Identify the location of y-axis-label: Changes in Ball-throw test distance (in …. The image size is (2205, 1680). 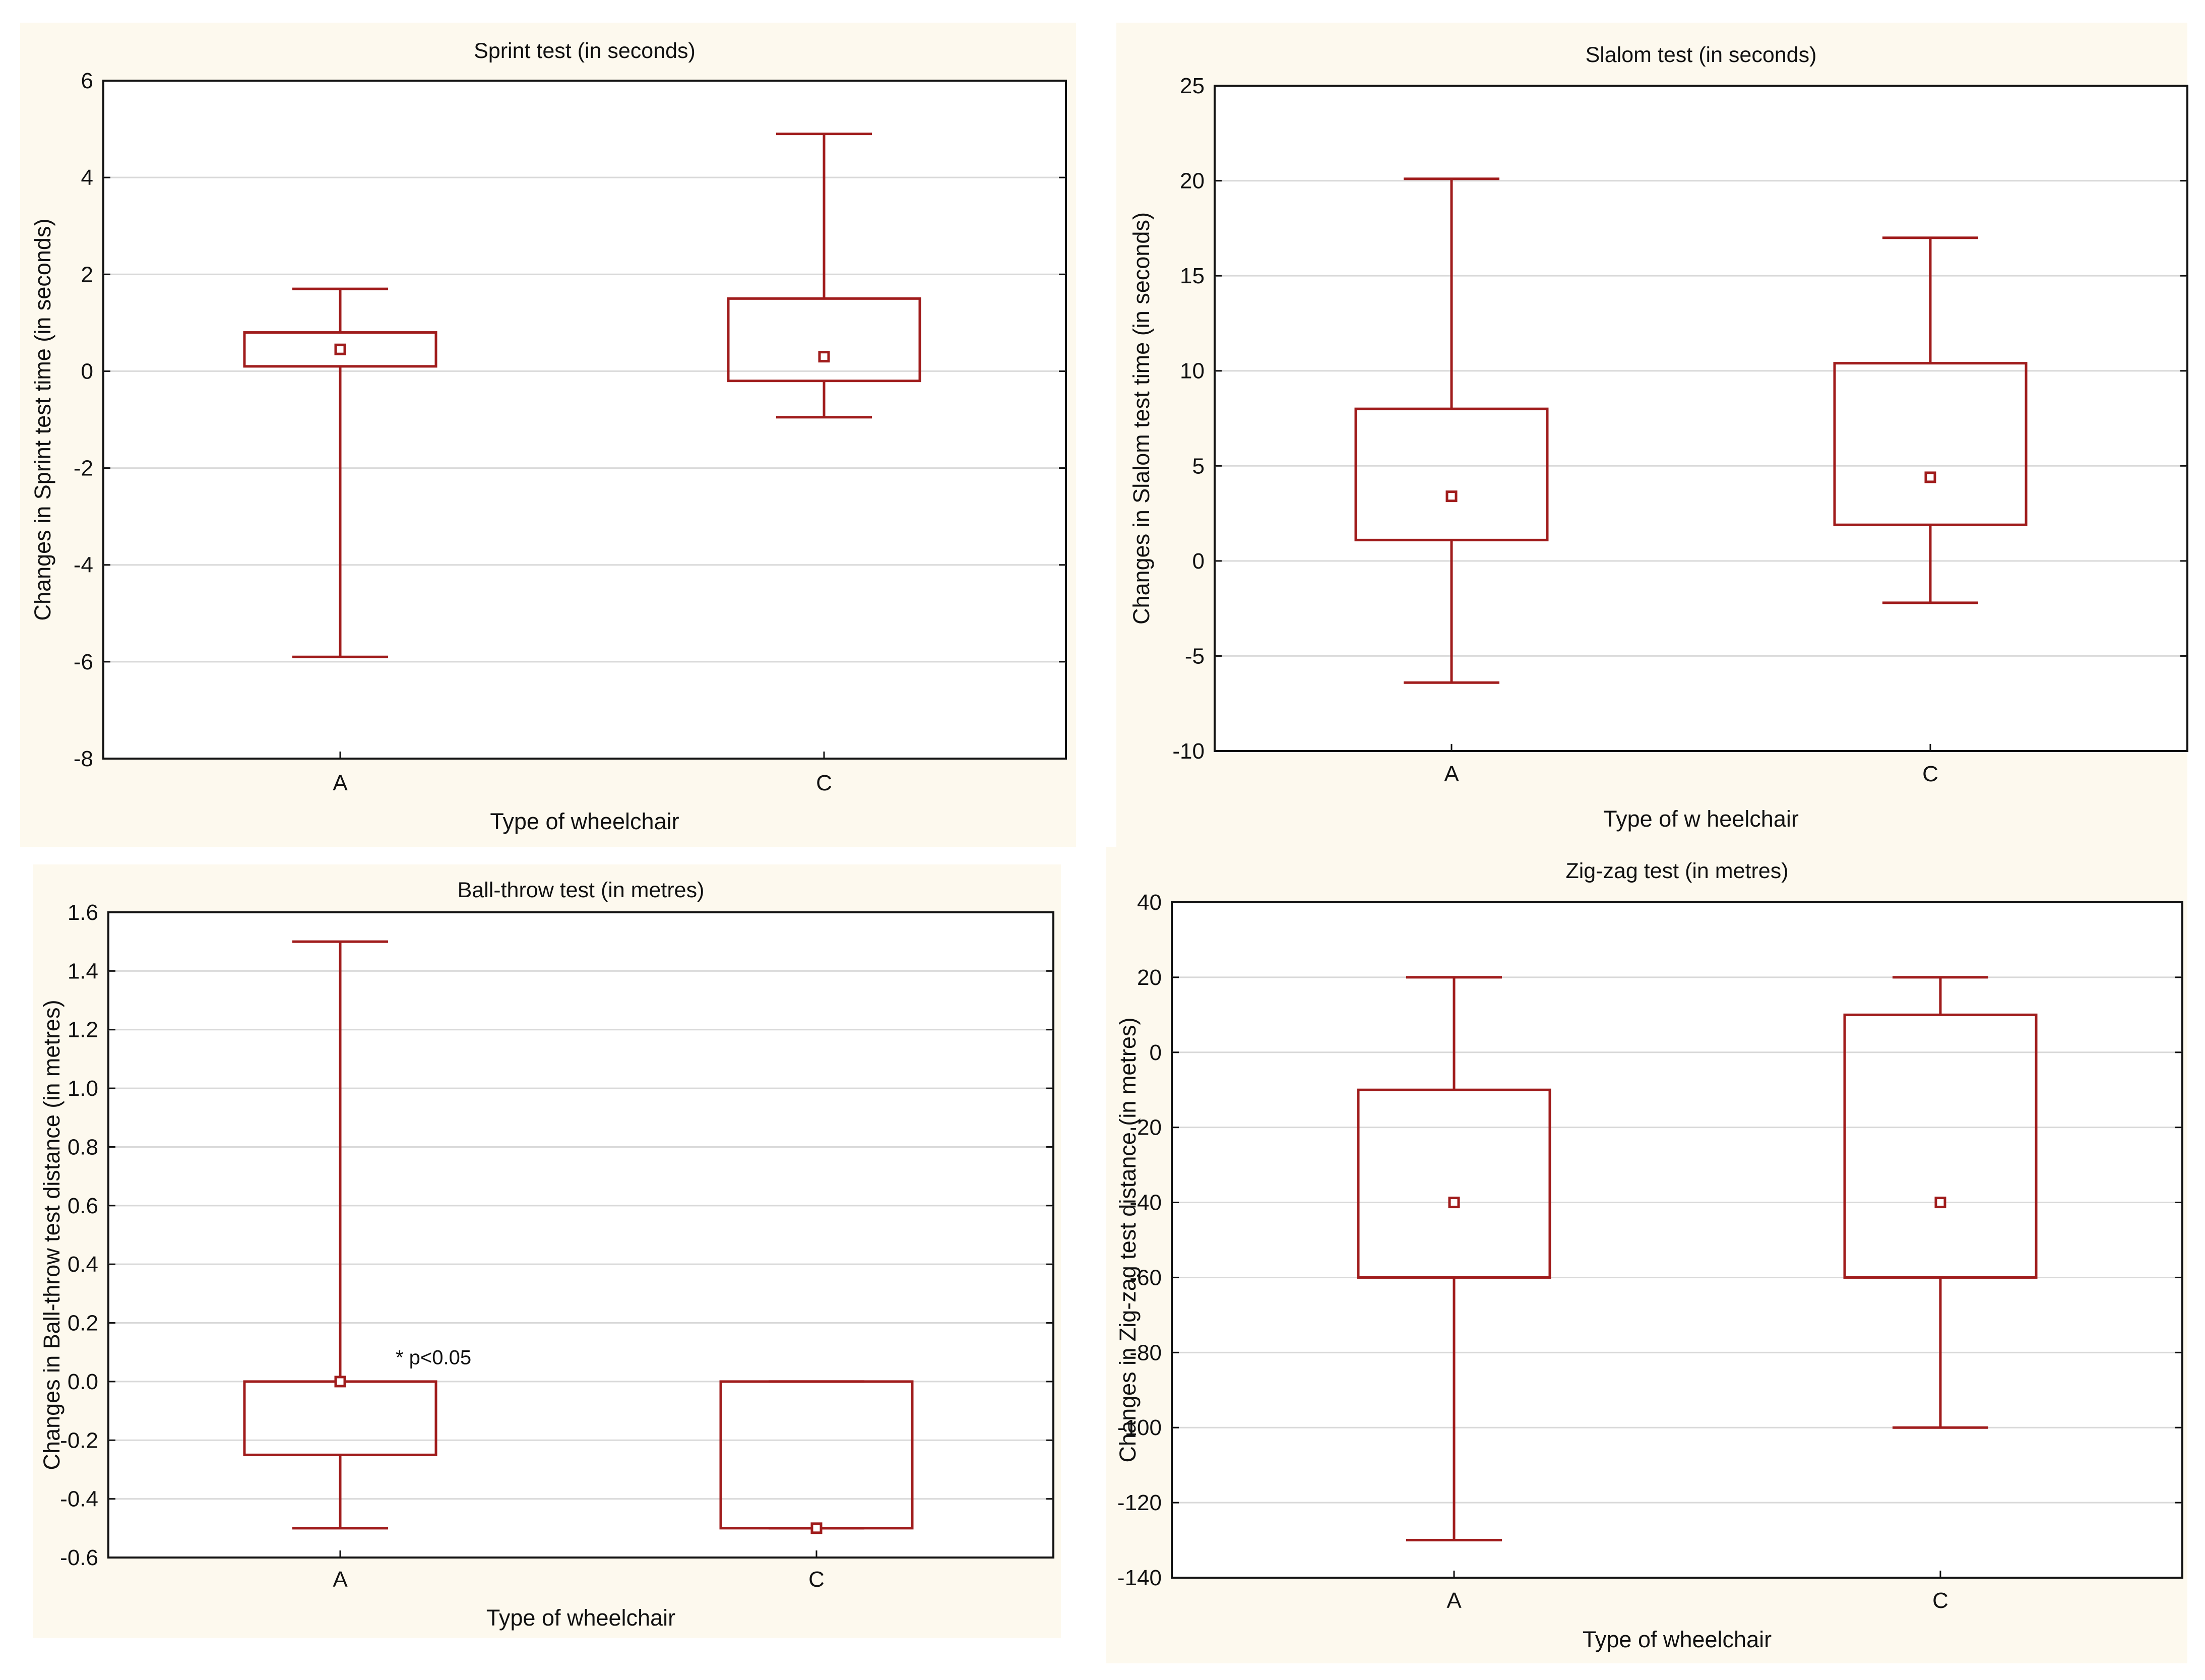
(52, 1235).